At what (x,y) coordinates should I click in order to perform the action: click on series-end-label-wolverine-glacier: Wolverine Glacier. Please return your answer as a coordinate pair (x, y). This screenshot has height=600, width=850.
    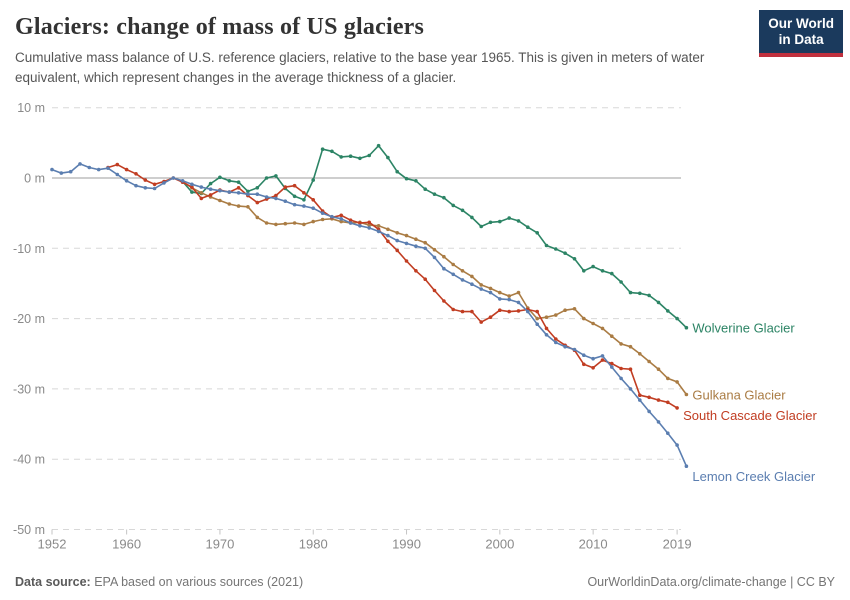
    Looking at the image, I should click on (743, 328).